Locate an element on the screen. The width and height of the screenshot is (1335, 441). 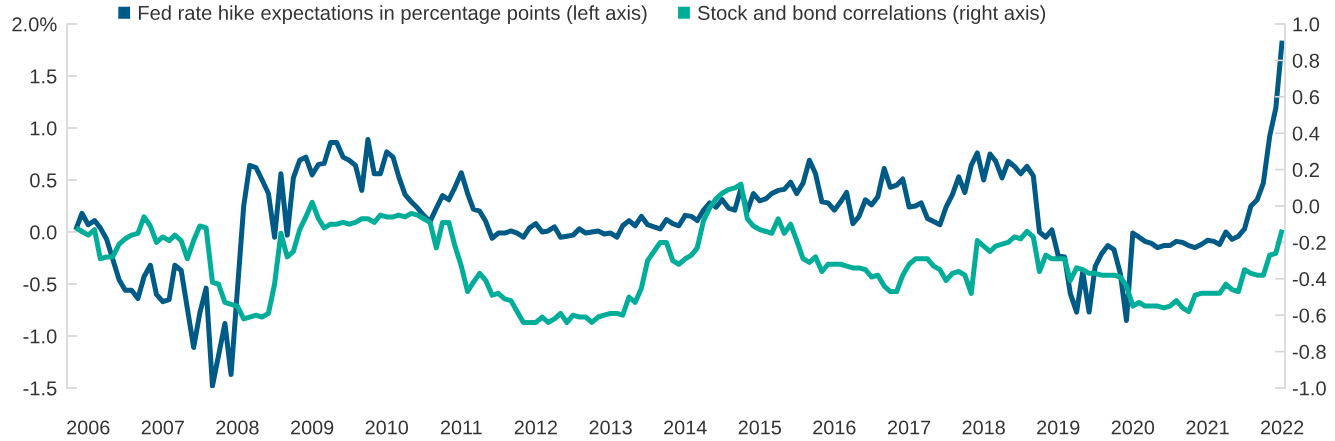
x-tick-label: 2017 is located at coordinates (909, 427).